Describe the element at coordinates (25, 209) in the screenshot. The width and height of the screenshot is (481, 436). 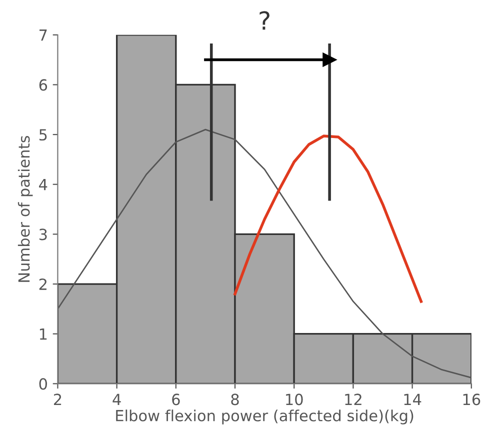
I see `y-axis-title: Number of patients` at that location.